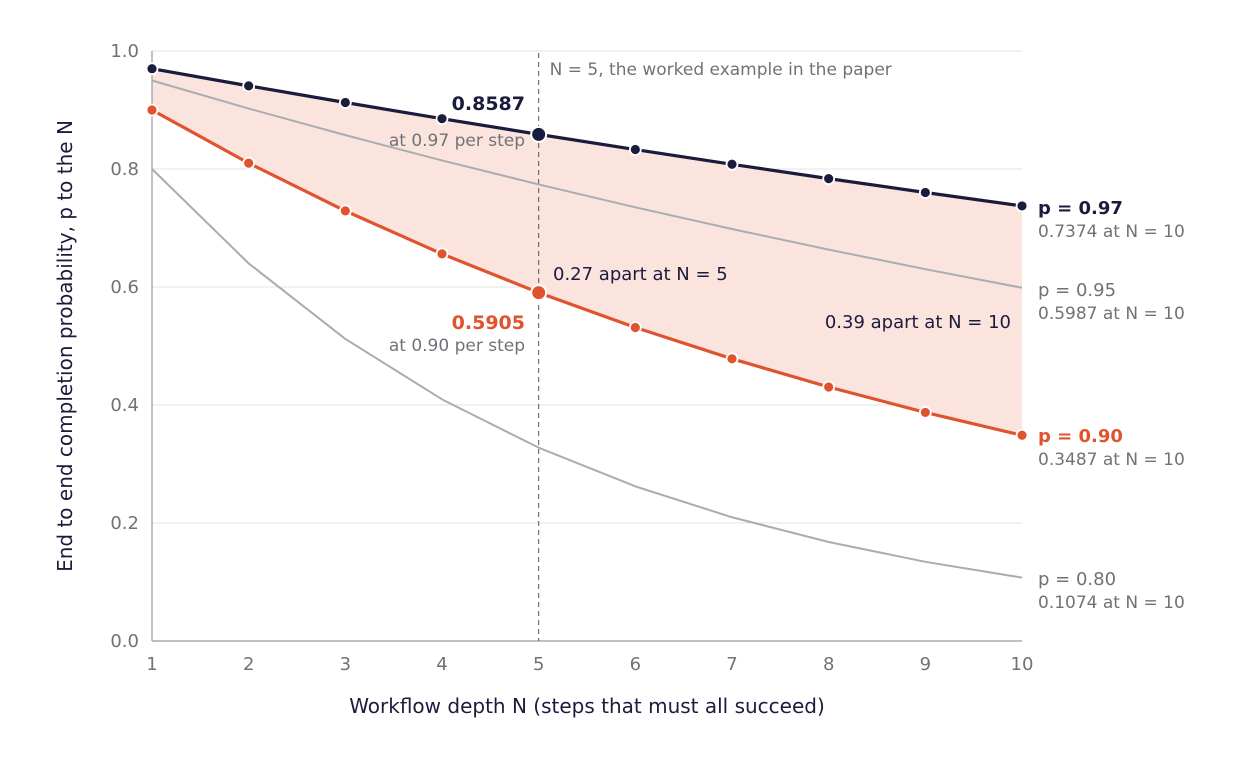  What do you see at coordinates (640, 274) in the screenshot?
I see `gap-n5-annotation: 0.27 apart at N = 5` at bounding box center [640, 274].